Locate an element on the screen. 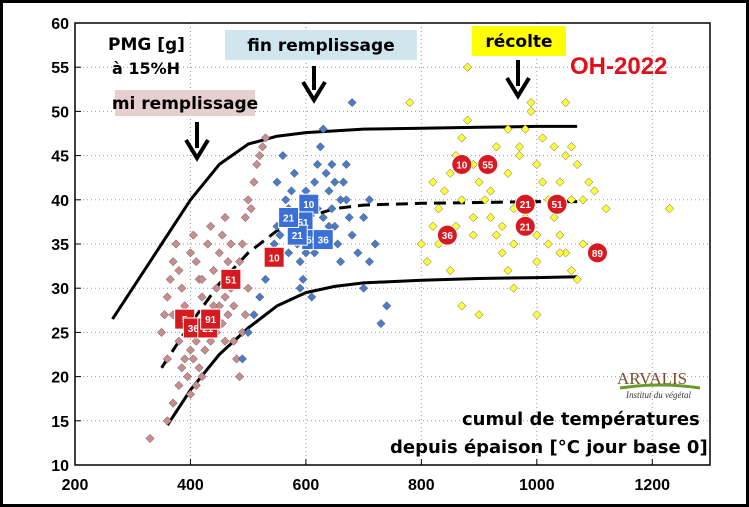  stage-1: fin remplissage is located at coordinates (321, 67).